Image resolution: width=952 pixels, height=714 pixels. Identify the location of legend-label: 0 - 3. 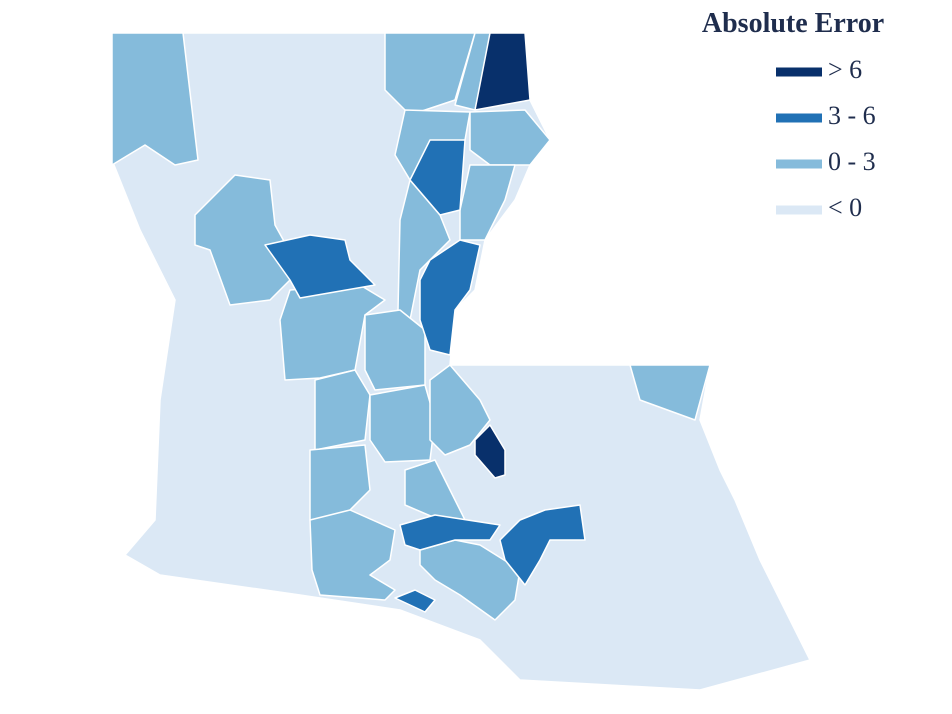
(852, 161).